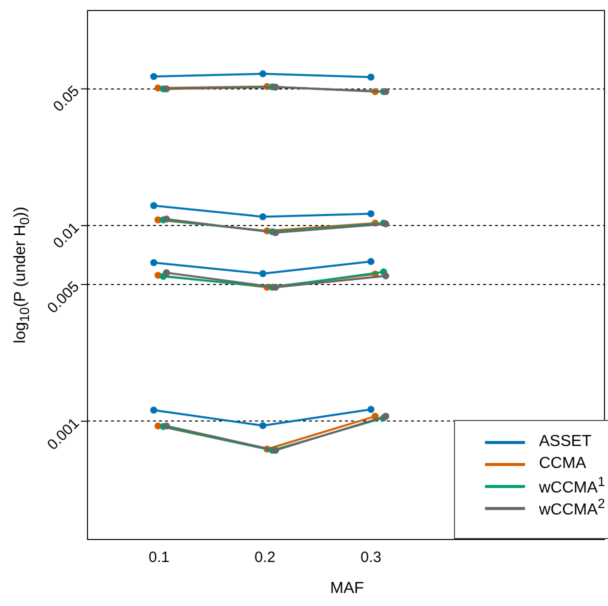 This screenshot has width=608, height=606. Describe the element at coordinates (159, 557) in the screenshot. I see `x-tick-label: 0.1` at that location.